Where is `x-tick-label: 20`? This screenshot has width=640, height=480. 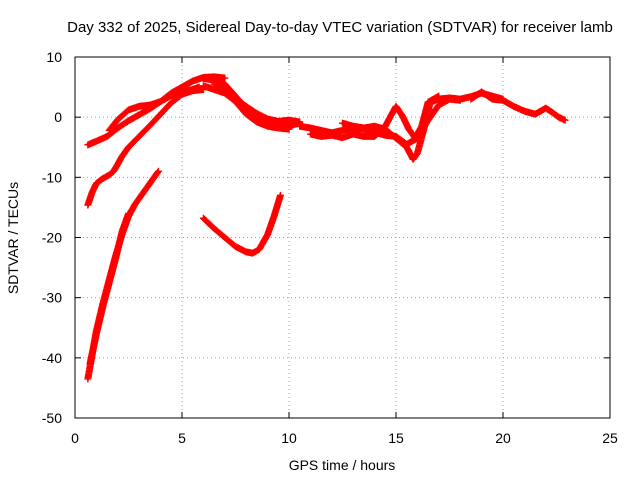
x-tick-label: 20 is located at coordinates (503, 438).